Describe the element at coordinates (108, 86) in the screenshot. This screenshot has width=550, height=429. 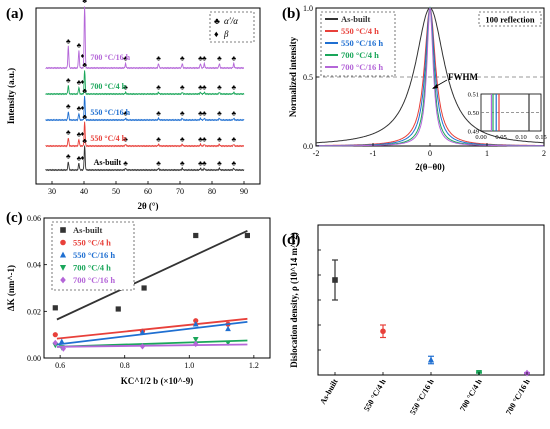
I see `series-label-3: 700 °C/4 h` at that location.